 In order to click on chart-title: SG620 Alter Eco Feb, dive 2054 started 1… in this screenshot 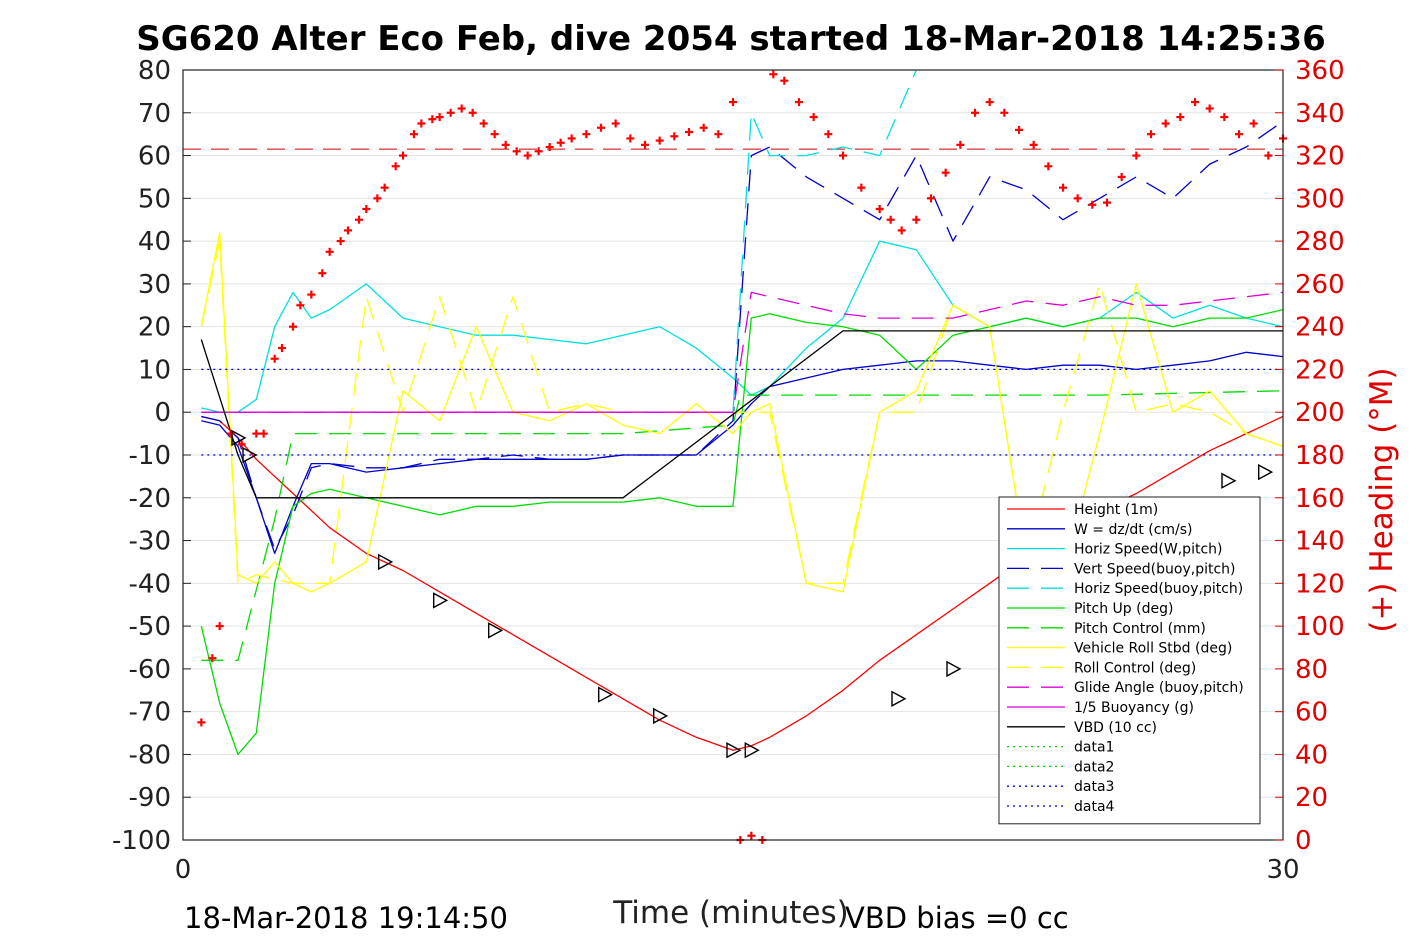, I will do `click(731, 39)`.